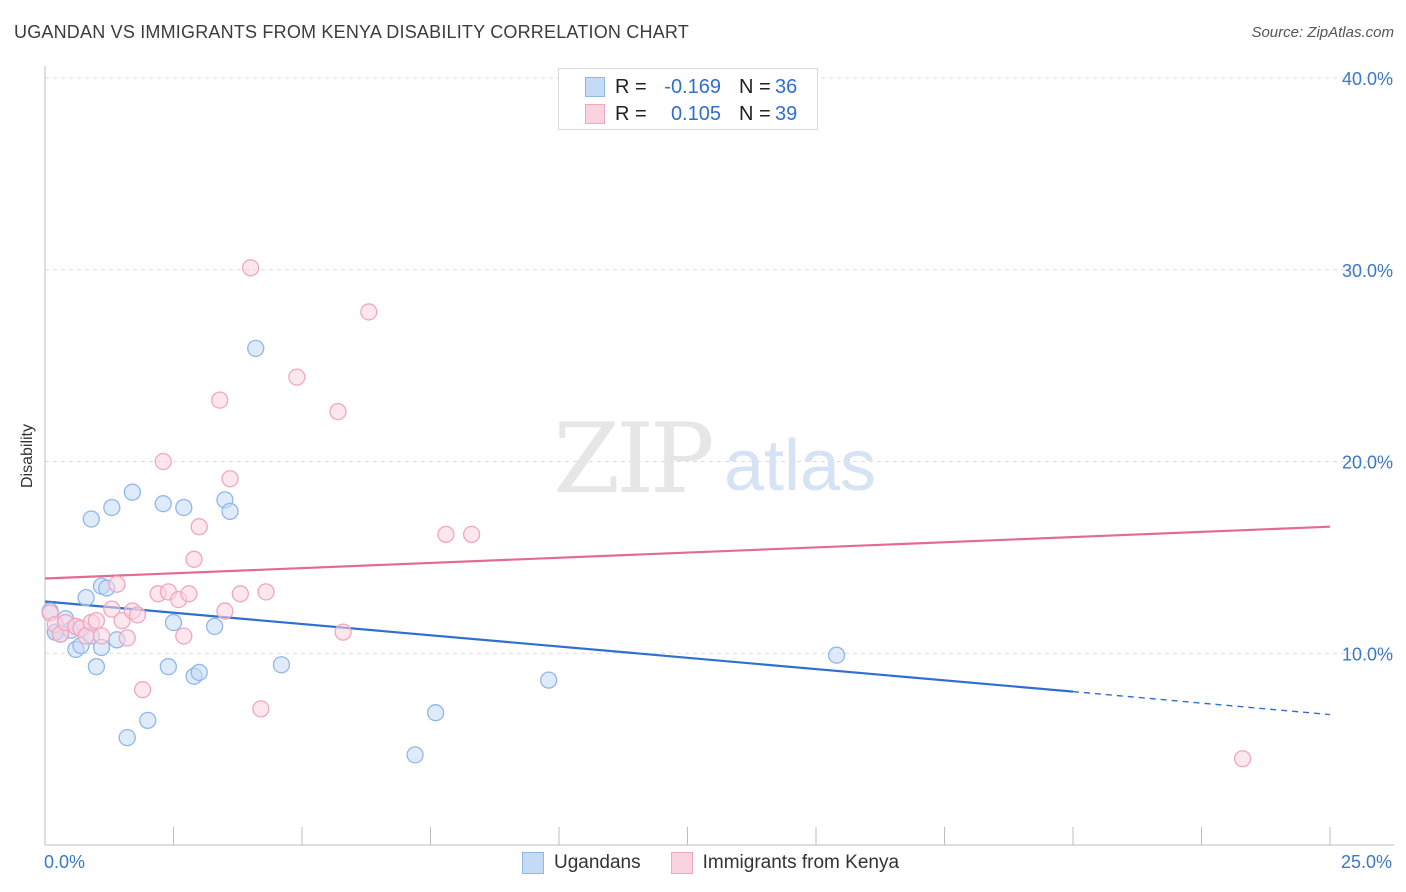 Image resolution: width=1406 pixels, height=892 pixels. I want to click on correlation-legend: R = -0.169 N = 36 R = 0.105 N = 39, so click(688, 99).